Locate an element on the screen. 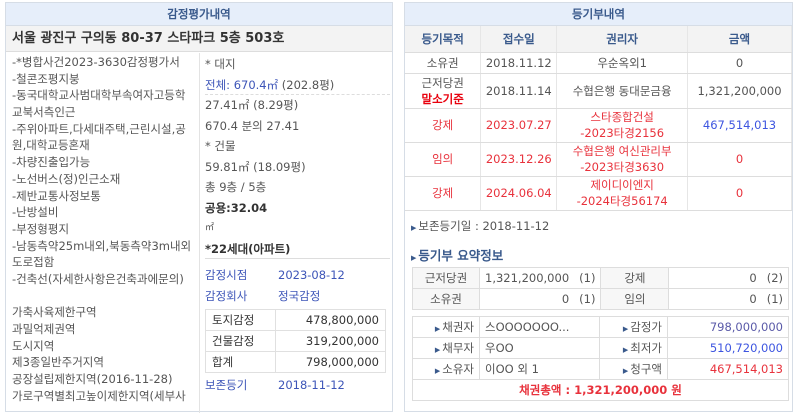 The height and width of the screenshot is (413, 800). value-label: 건물감정 is located at coordinates (240, 341).